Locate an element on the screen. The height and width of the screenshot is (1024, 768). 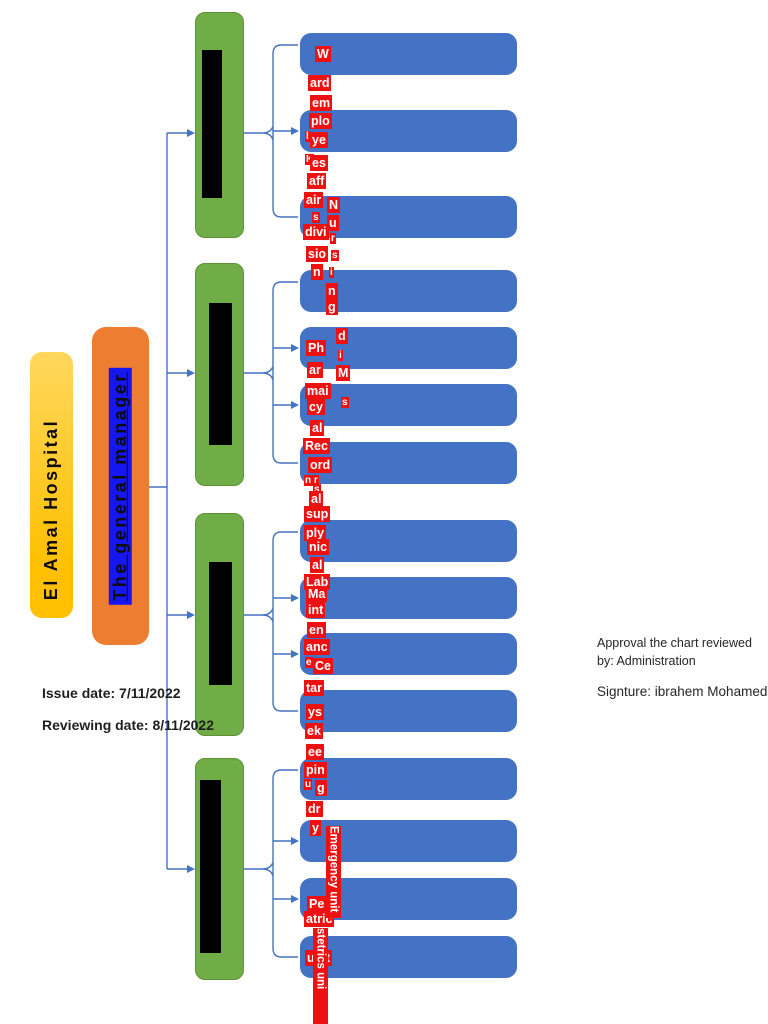
red-label-fragment: sio is located at coordinates (317, 254).